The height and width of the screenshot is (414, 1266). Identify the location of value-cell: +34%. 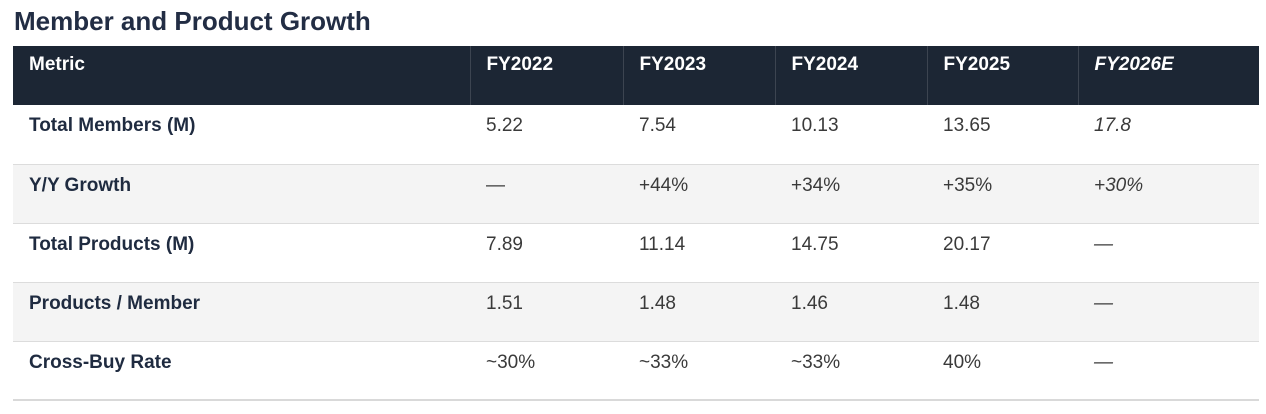
(816, 185).